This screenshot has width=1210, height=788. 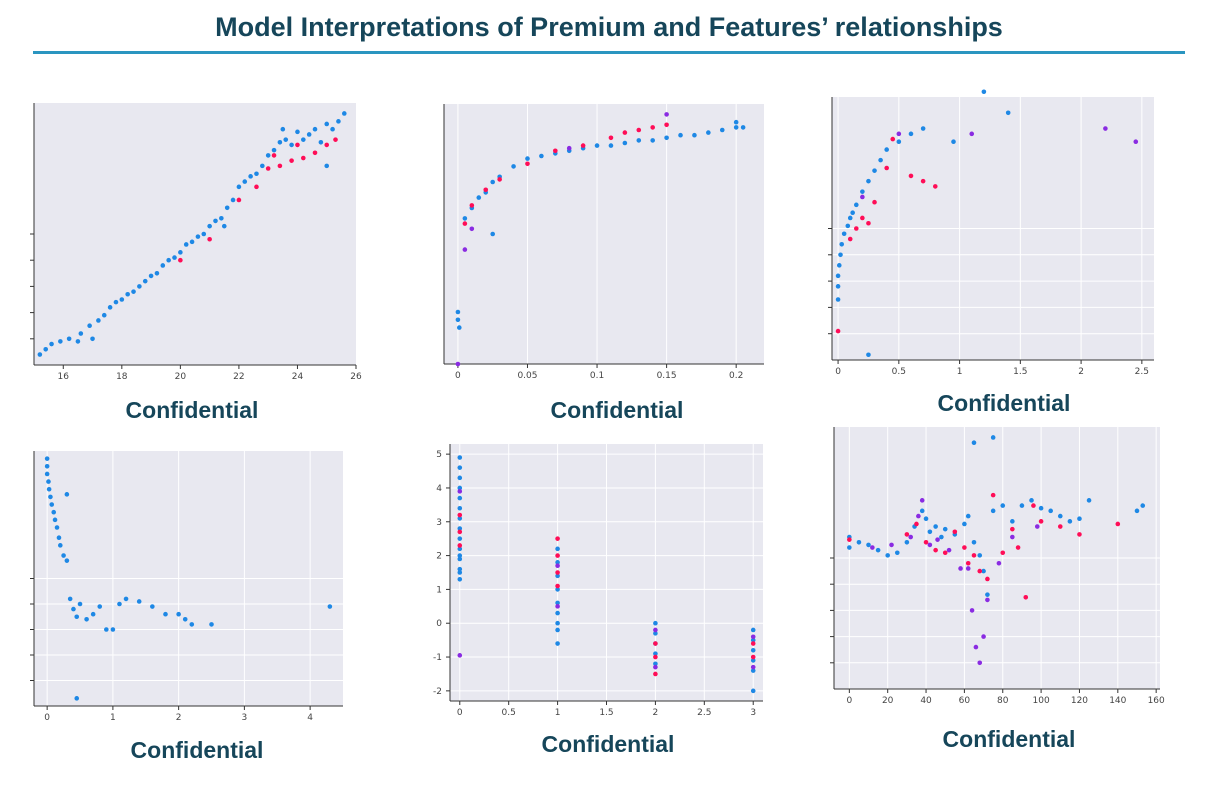 What do you see at coordinates (1142, 372) in the screenshot?
I see `x-tick-label: 2.5` at bounding box center [1142, 372].